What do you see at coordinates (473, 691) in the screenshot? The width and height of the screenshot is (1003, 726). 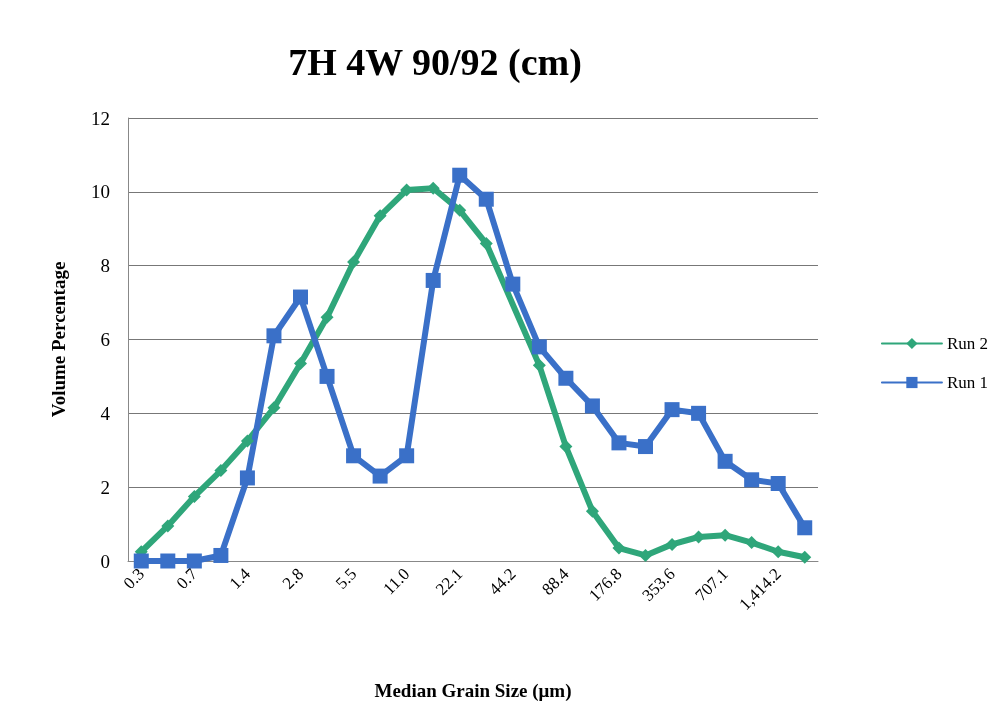 I see `x-axis-title: Median Grain Size (μm)` at bounding box center [473, 691].